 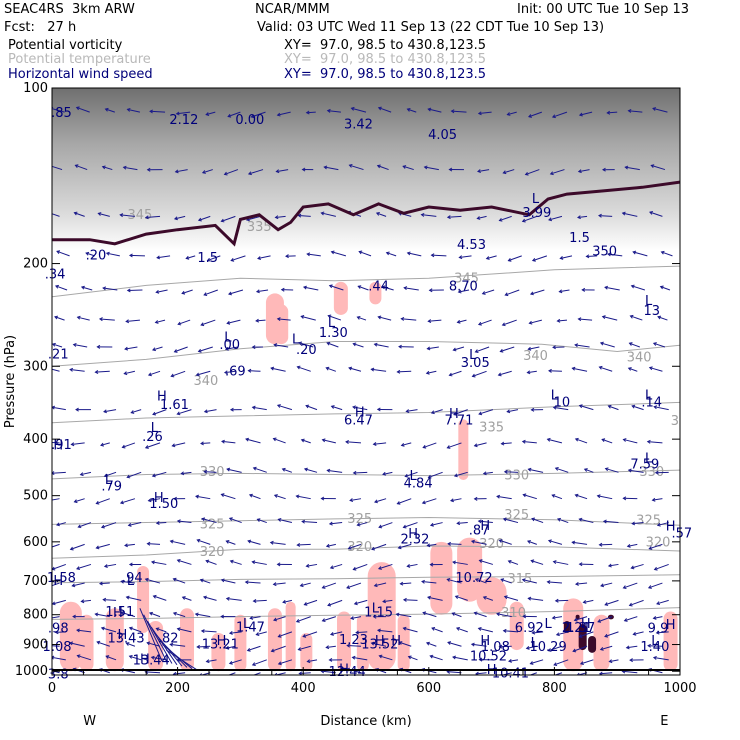 I want to click on wind-value-label: 13.43, so click(x=125, y=638).